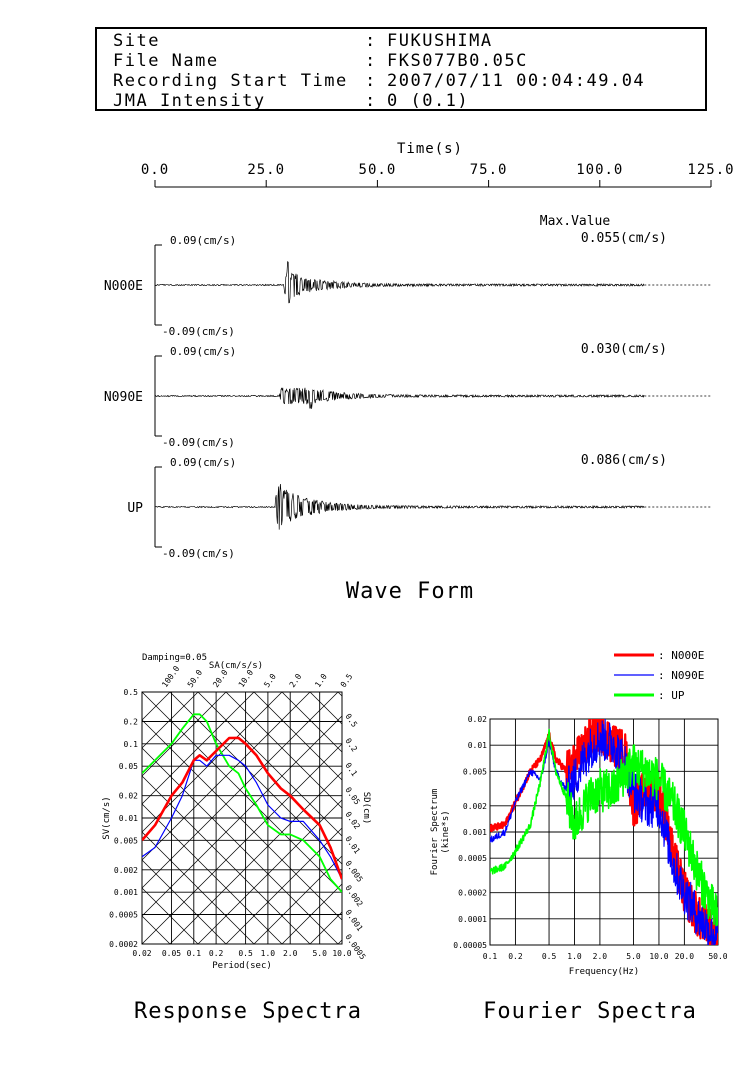  Describe the element at coordinates (352, 795) in the screenshot. I see `response-sd-tick: 0.05` at that location.